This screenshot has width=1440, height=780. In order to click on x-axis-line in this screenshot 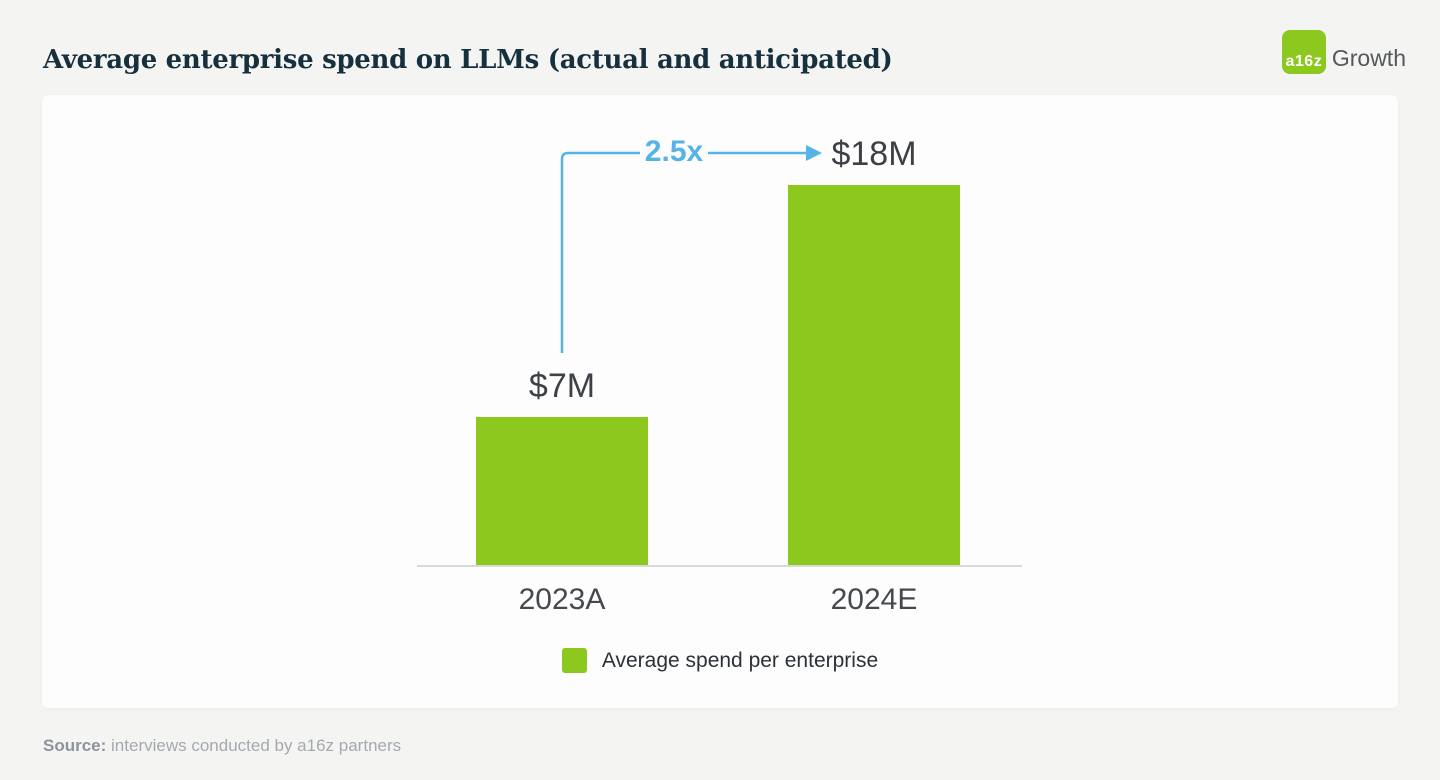, I will do `click(719, 566)`.